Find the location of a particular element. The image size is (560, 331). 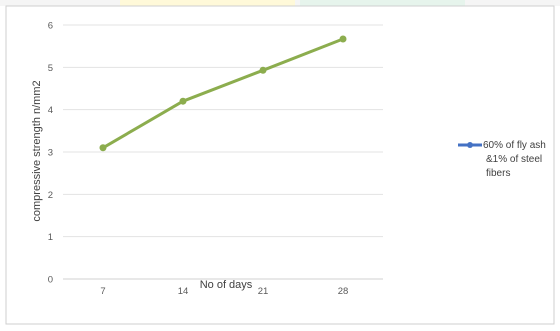

y-tick-label: 3 is located at coordinates (50, 153).